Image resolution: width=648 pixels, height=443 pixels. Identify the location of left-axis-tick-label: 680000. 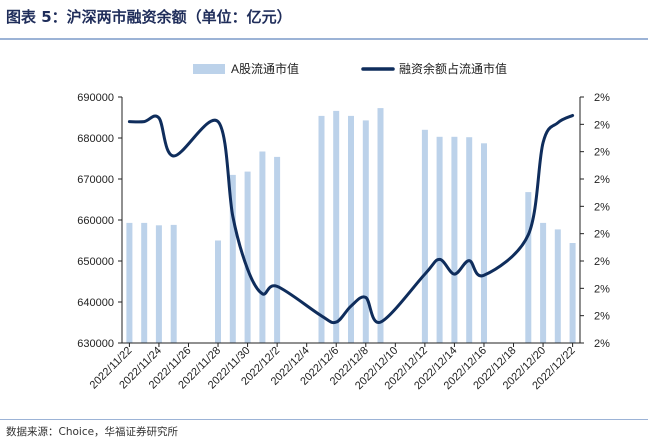
(95, 139).